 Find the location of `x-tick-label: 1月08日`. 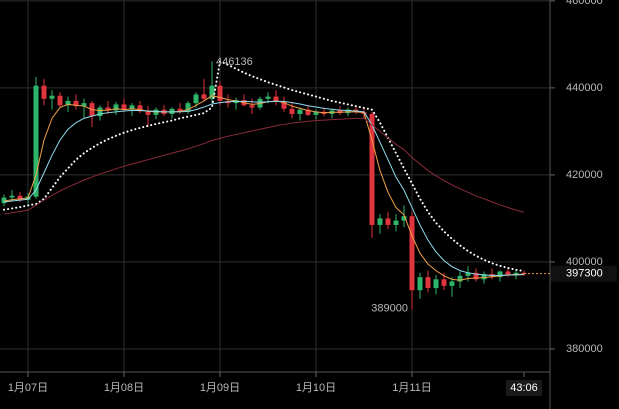

x-tick-label: 1月08日 is located at coordinates (124, 388).